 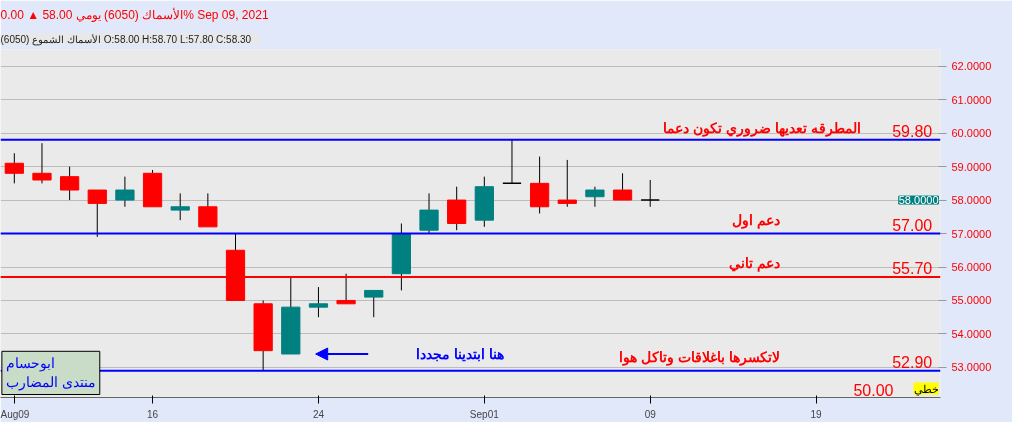 What do you see at coordinates (971, 200) in the screenshot?
I see `y-tick-label: 58.0000` at bounding box center [971, 200].